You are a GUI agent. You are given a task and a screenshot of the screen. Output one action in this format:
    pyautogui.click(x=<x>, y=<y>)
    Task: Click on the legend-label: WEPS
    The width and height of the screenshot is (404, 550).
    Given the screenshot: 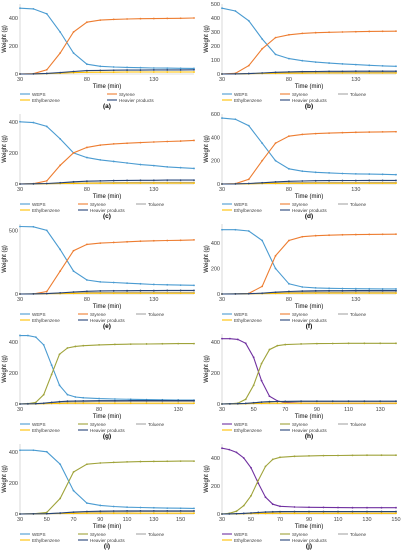 What is the action you would take?
    pyautogui.click(x=241, y=534)
    